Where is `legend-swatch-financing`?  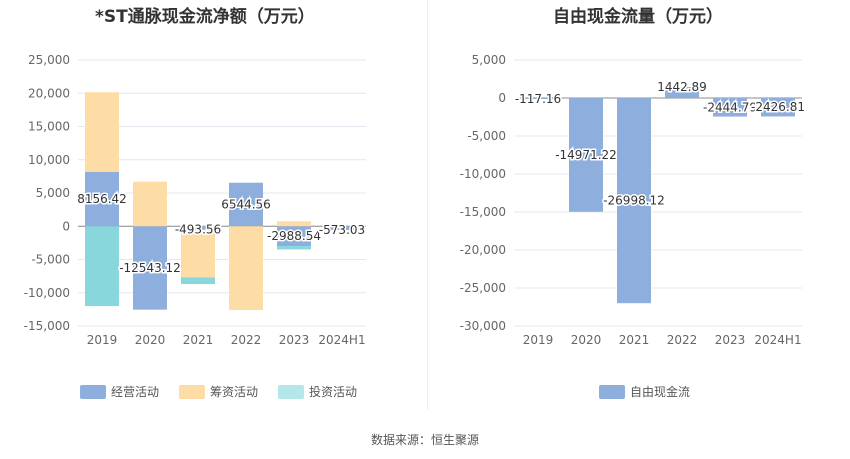 legend-swatch-financing is located at coordinates (192, 391).